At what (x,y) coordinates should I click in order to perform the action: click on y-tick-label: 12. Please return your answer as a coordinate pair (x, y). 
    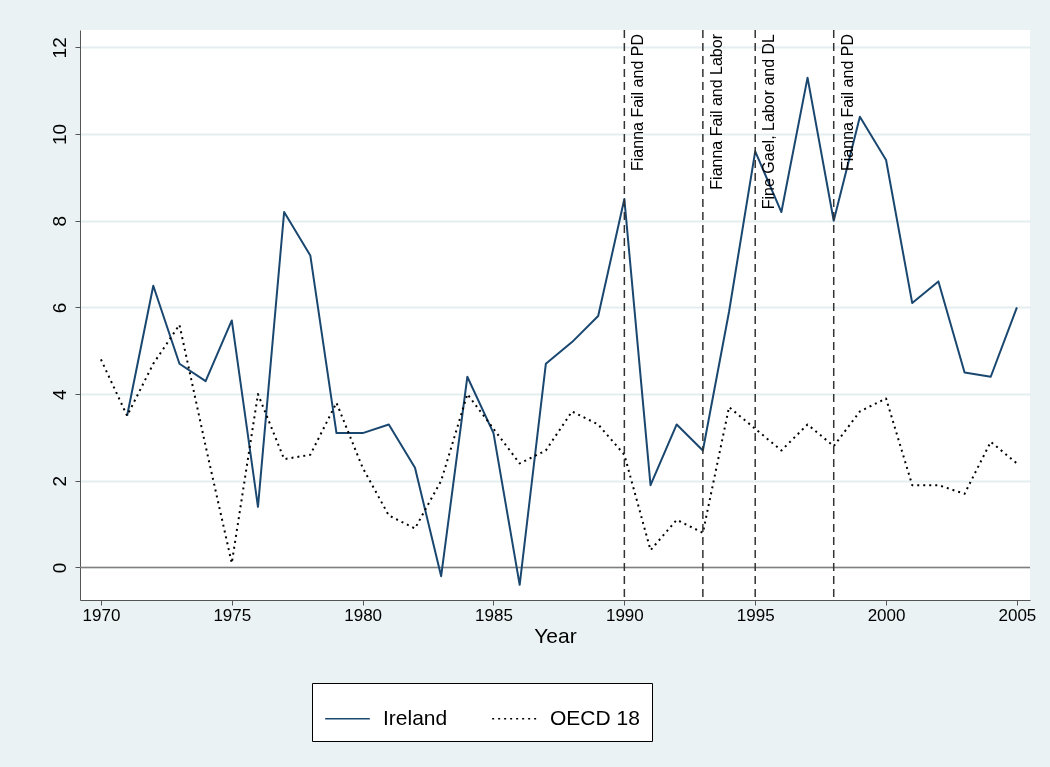
    Looking at the image, I should click on (59, 48).